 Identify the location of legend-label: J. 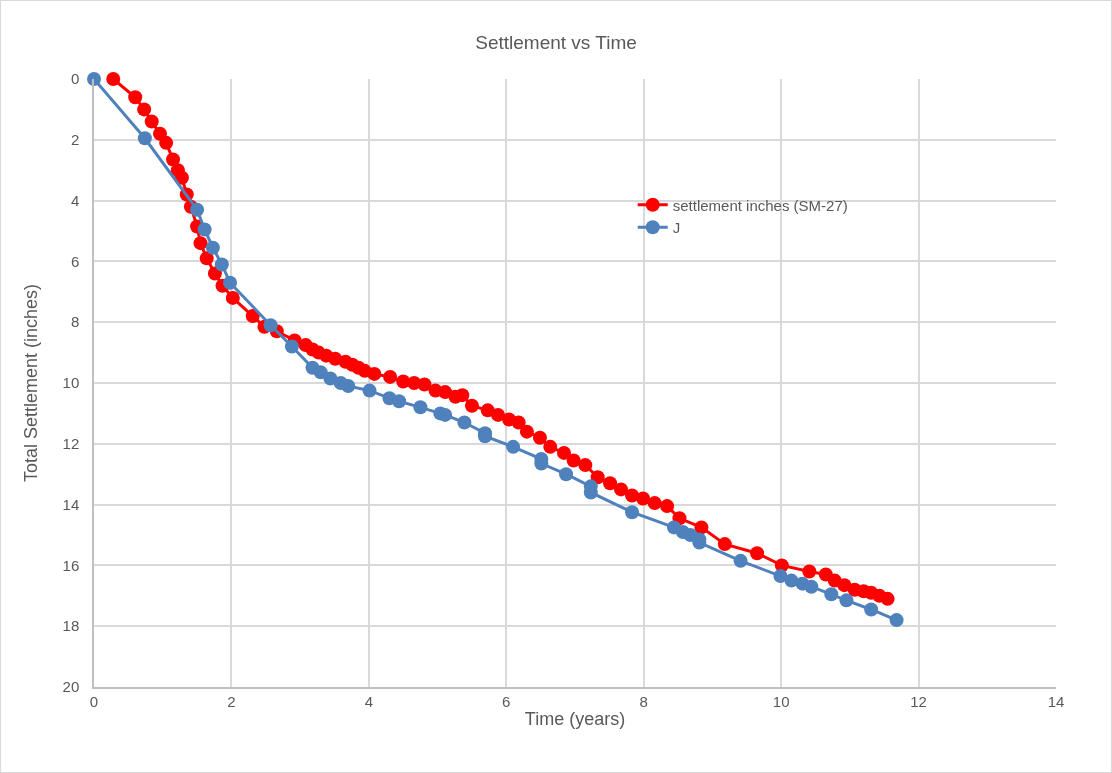
(676, 228).